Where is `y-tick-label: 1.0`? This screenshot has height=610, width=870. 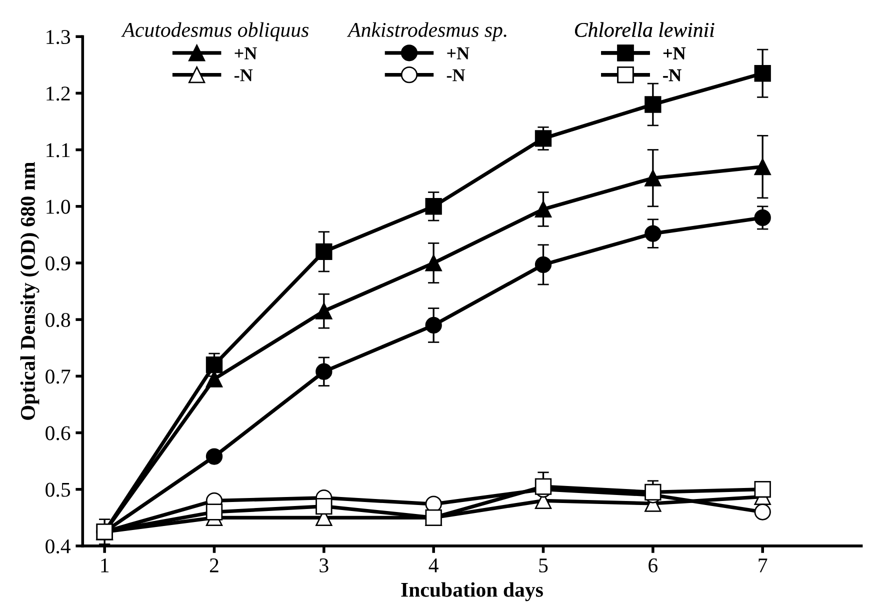
y-tick-label: 1.0 is located at coordinates (58, 207).